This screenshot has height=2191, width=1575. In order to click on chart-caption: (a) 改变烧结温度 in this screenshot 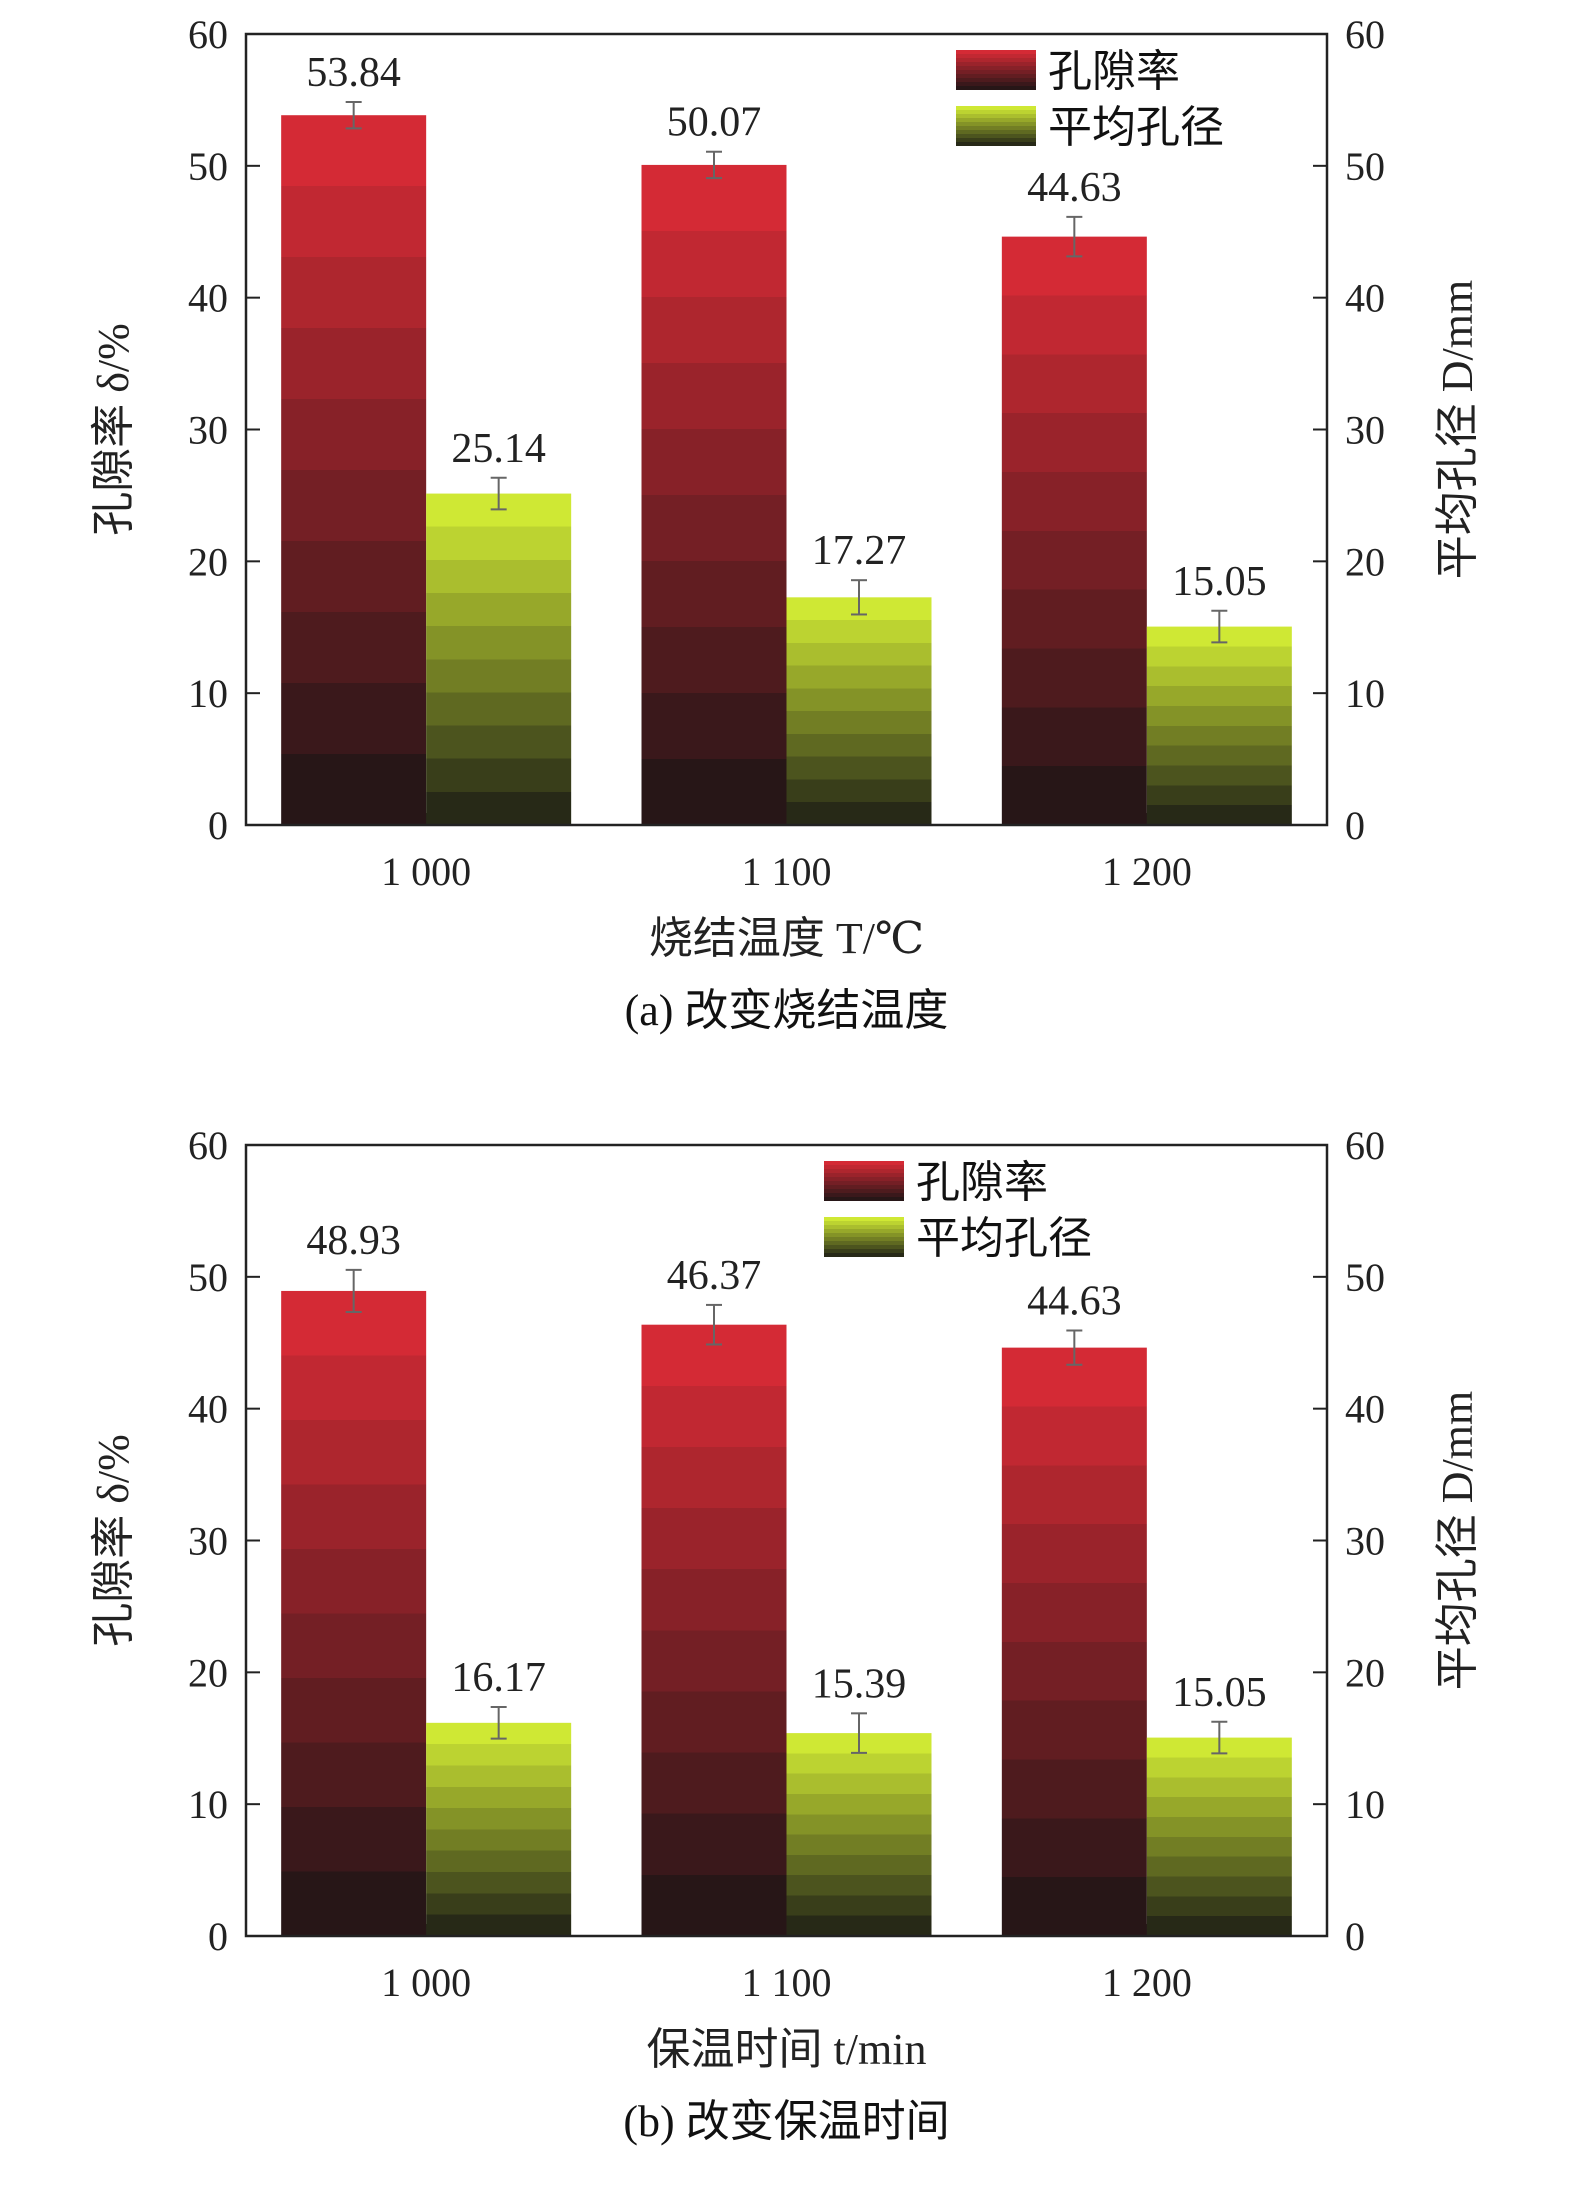, I will do `click(787, 1010)`.